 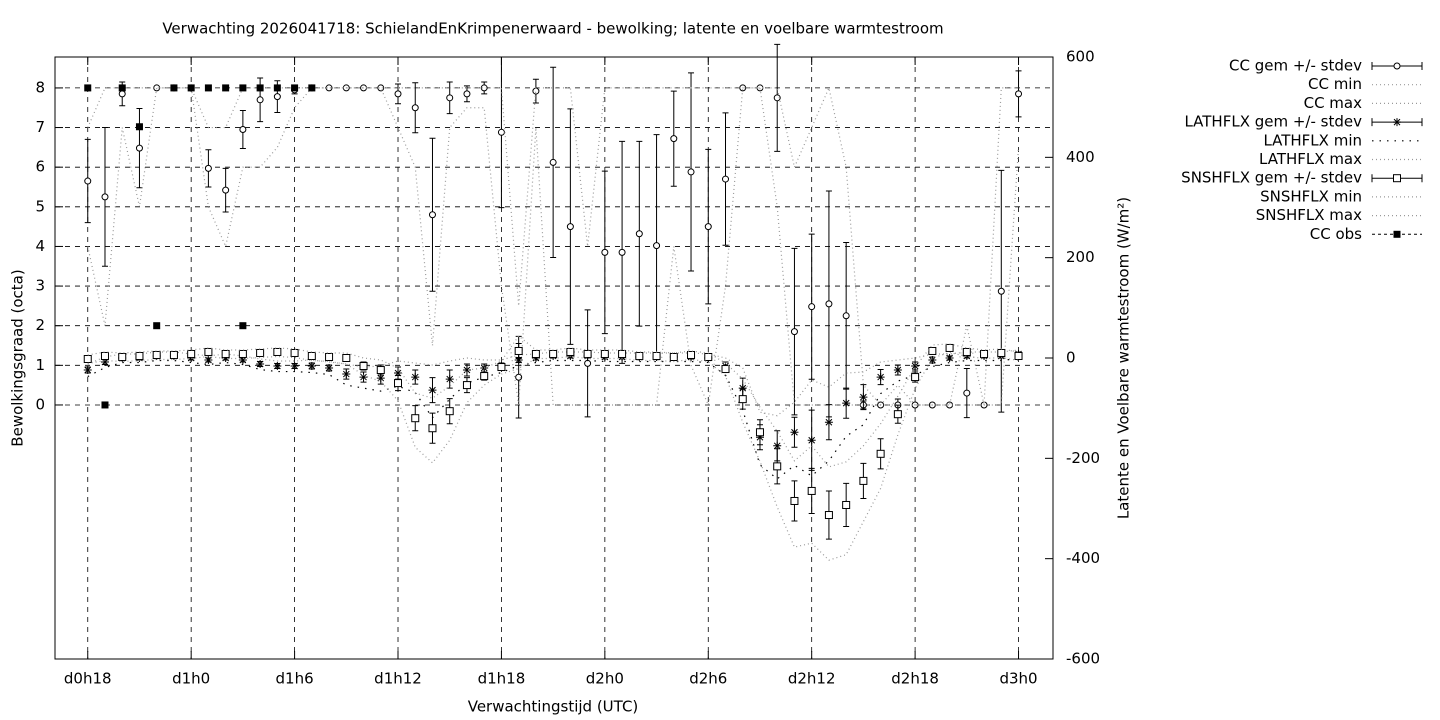 What do you see at coordinates (1311, 196) in the screenshot?
I see `legend-label: SNSHFLX min` at bounding box center [1311, 196].